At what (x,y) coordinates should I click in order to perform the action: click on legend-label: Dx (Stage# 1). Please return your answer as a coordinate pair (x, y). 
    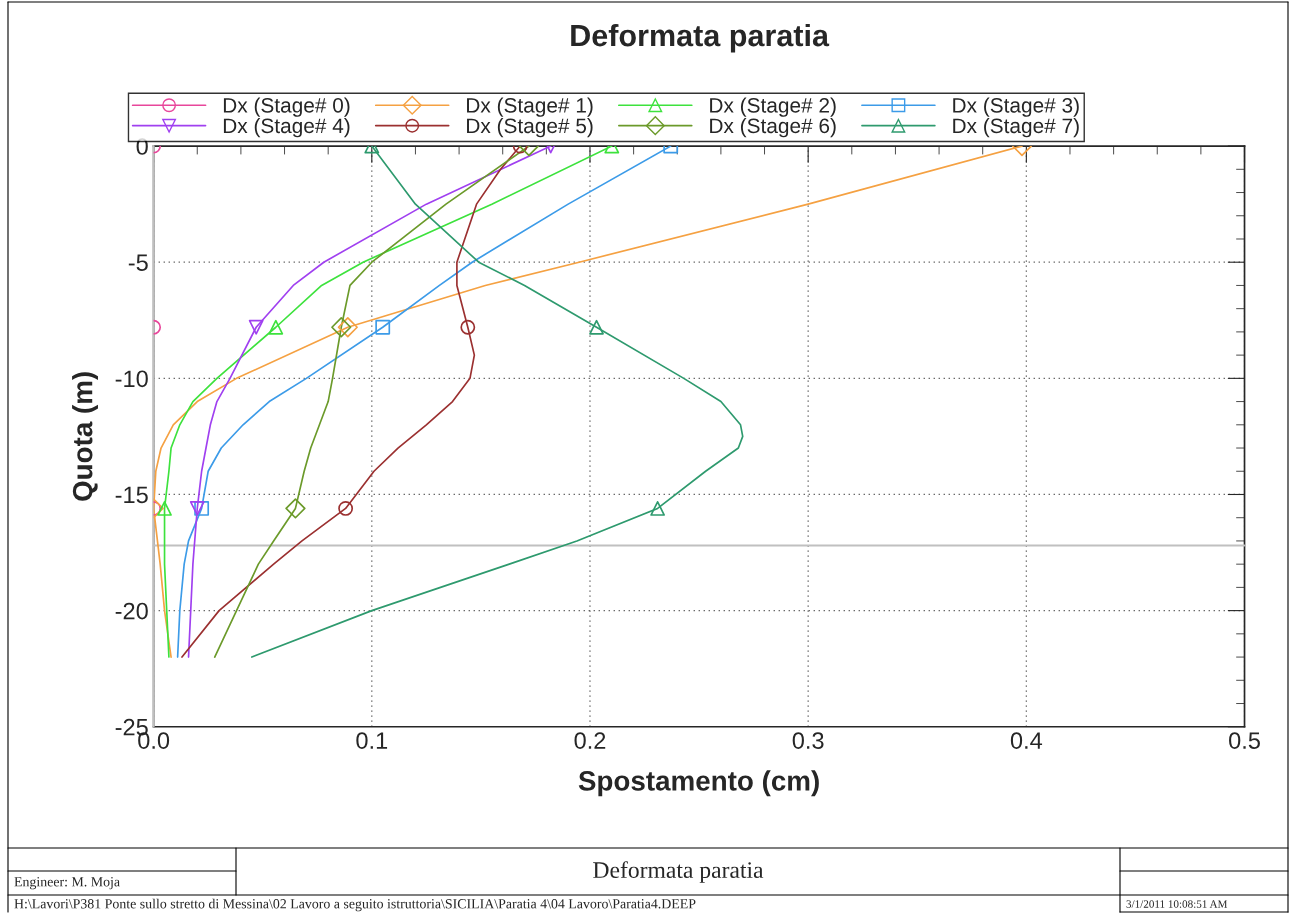
    Looking at the image, I should click on (530, 107).